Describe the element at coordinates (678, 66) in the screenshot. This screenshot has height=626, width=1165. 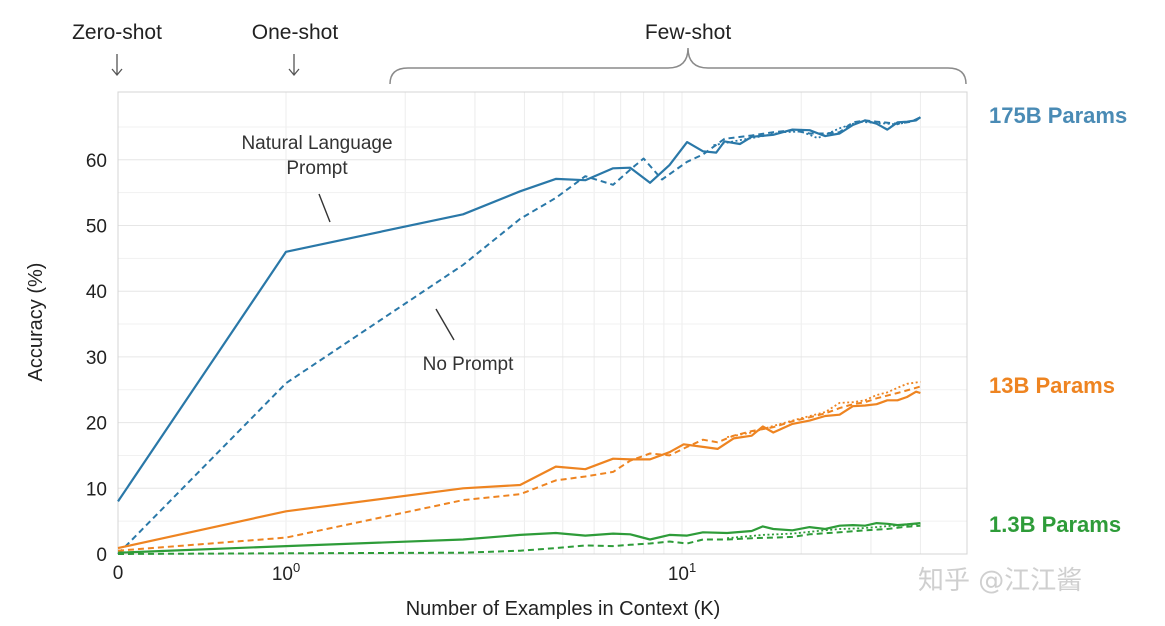
I see `few-shot-brace-icon` at that location.